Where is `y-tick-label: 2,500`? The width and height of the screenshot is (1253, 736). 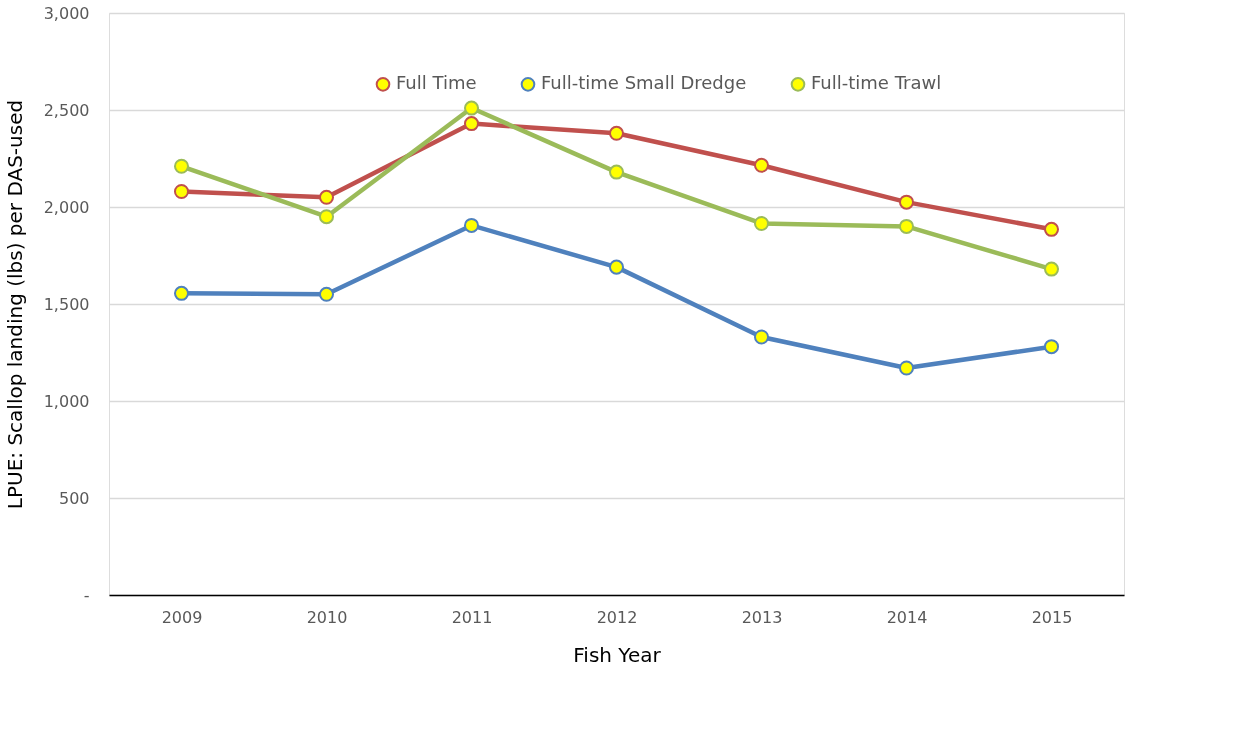
y-tick-label: 2,500 is located at coordinates (66, 110).